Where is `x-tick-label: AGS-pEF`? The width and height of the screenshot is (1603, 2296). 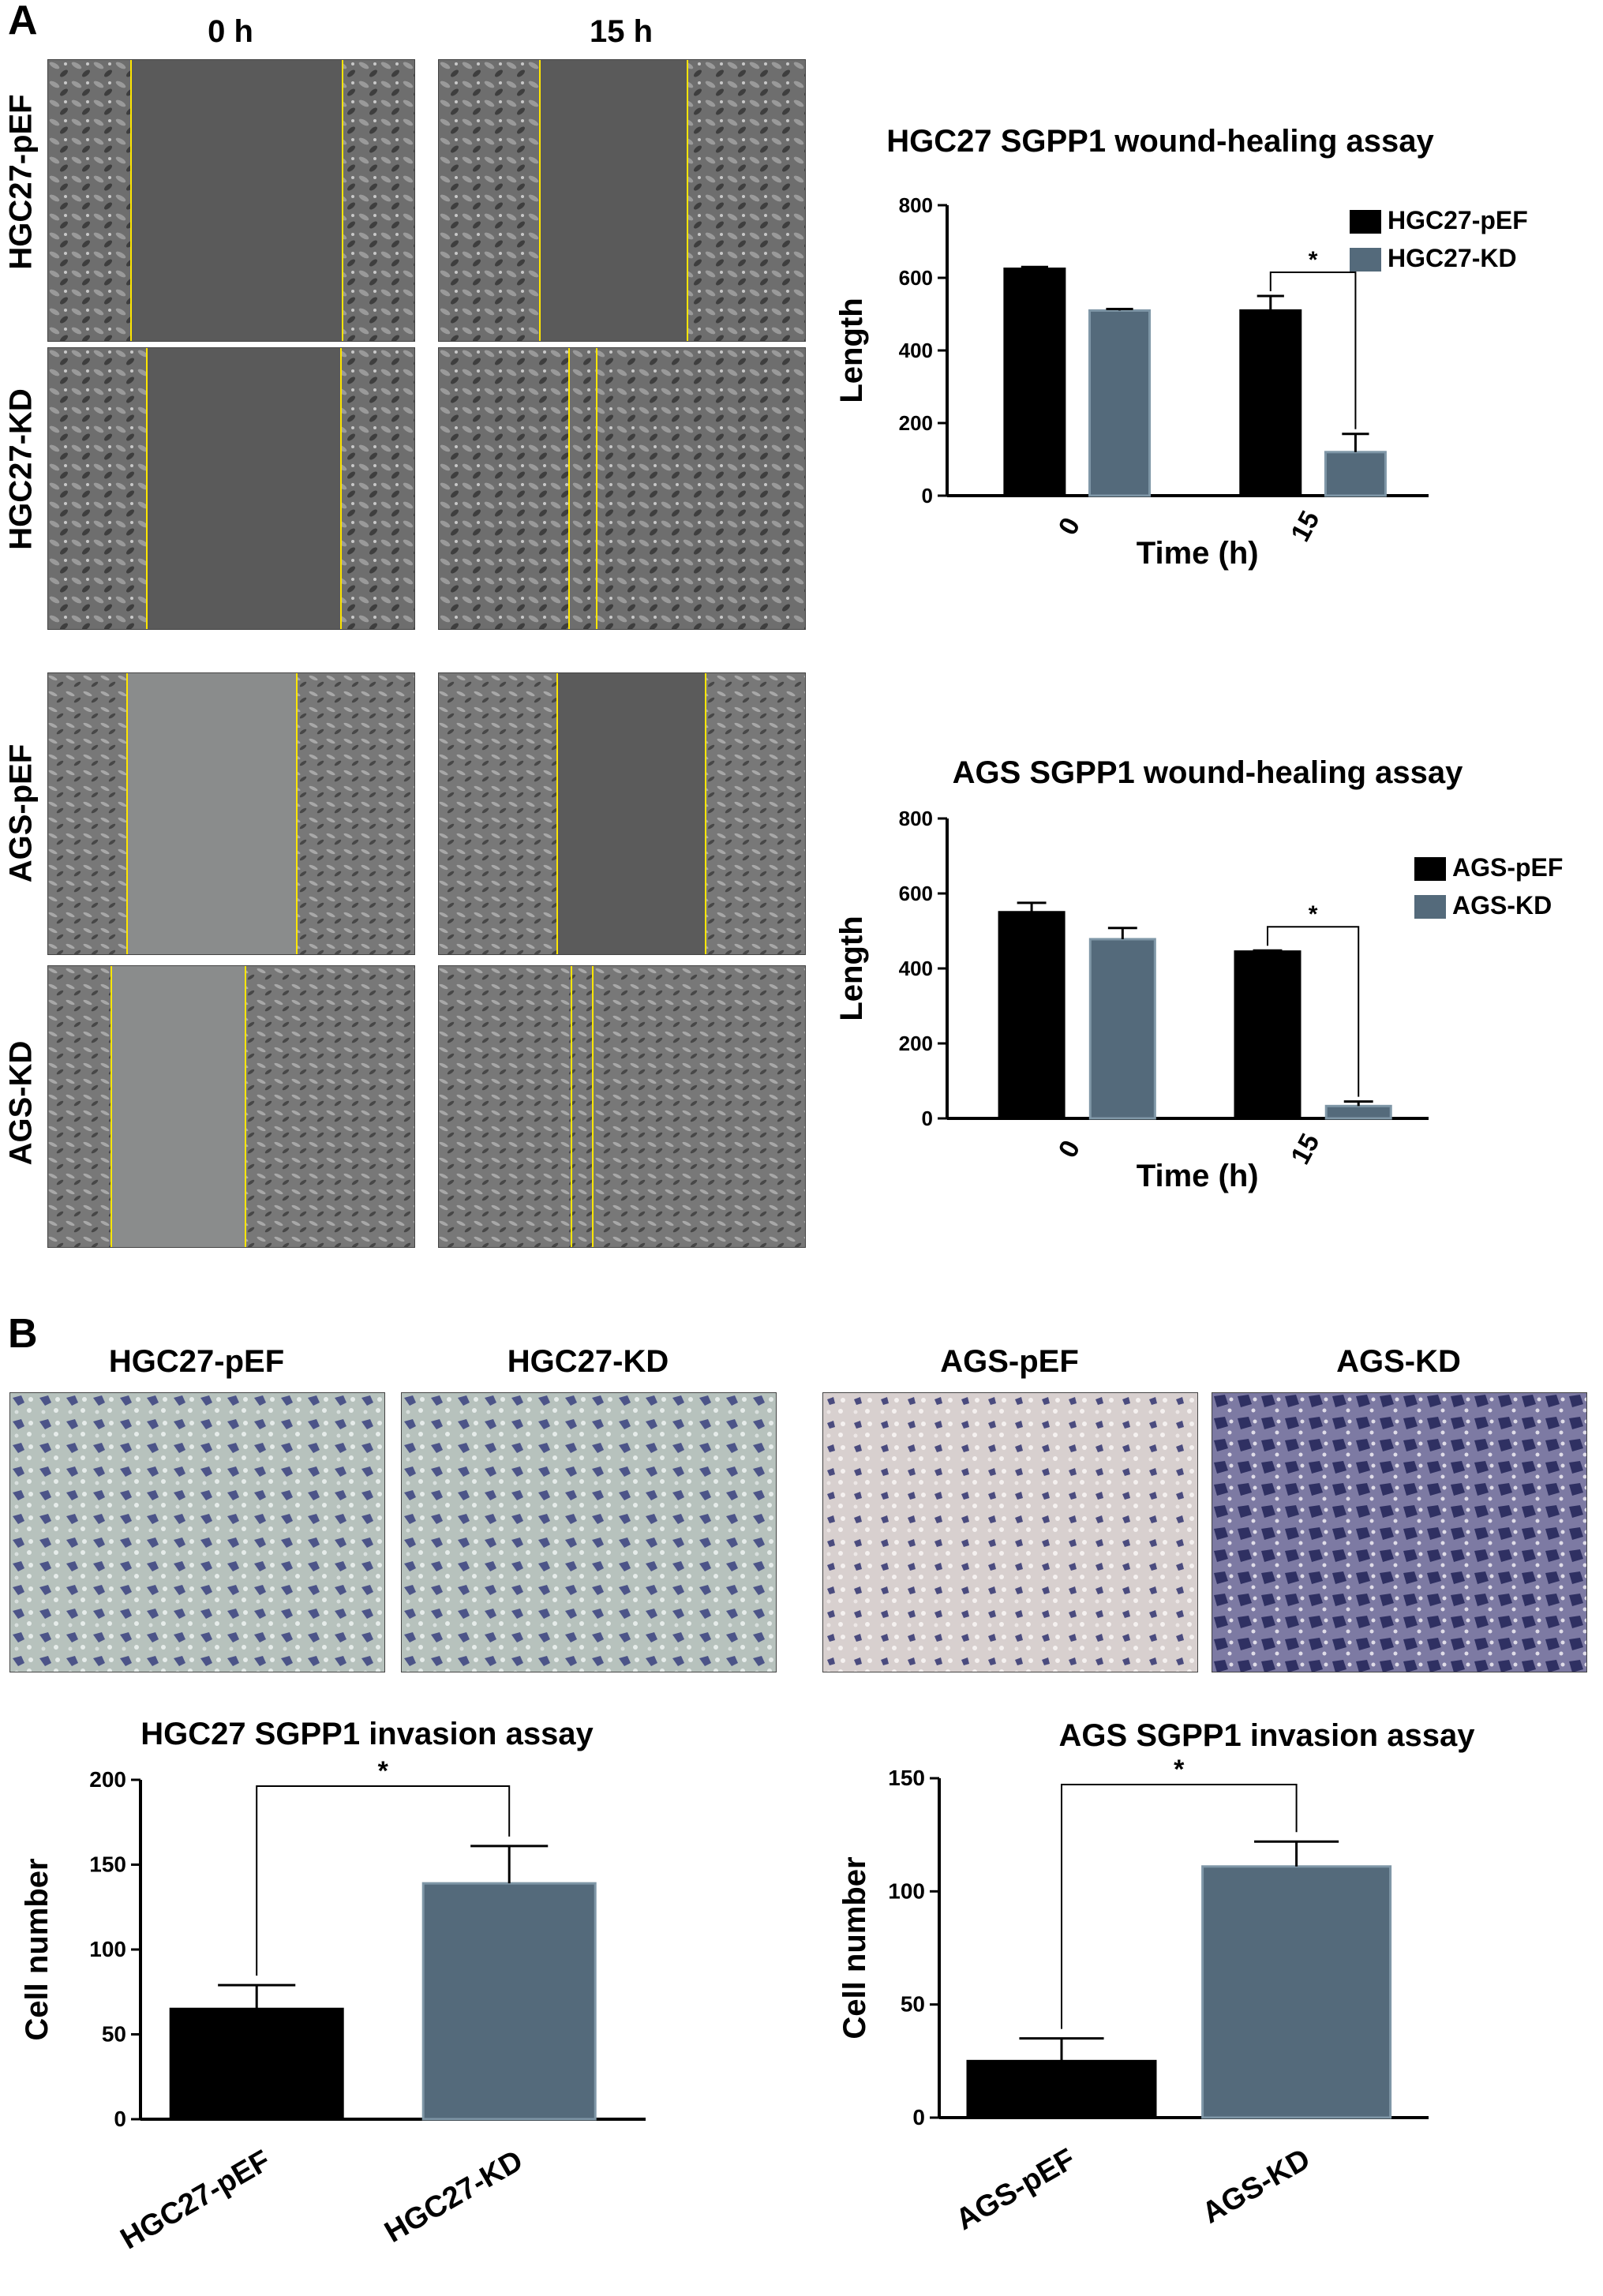 x-tick-label: AGS-pEF is located at coordinates (1015, 2189).